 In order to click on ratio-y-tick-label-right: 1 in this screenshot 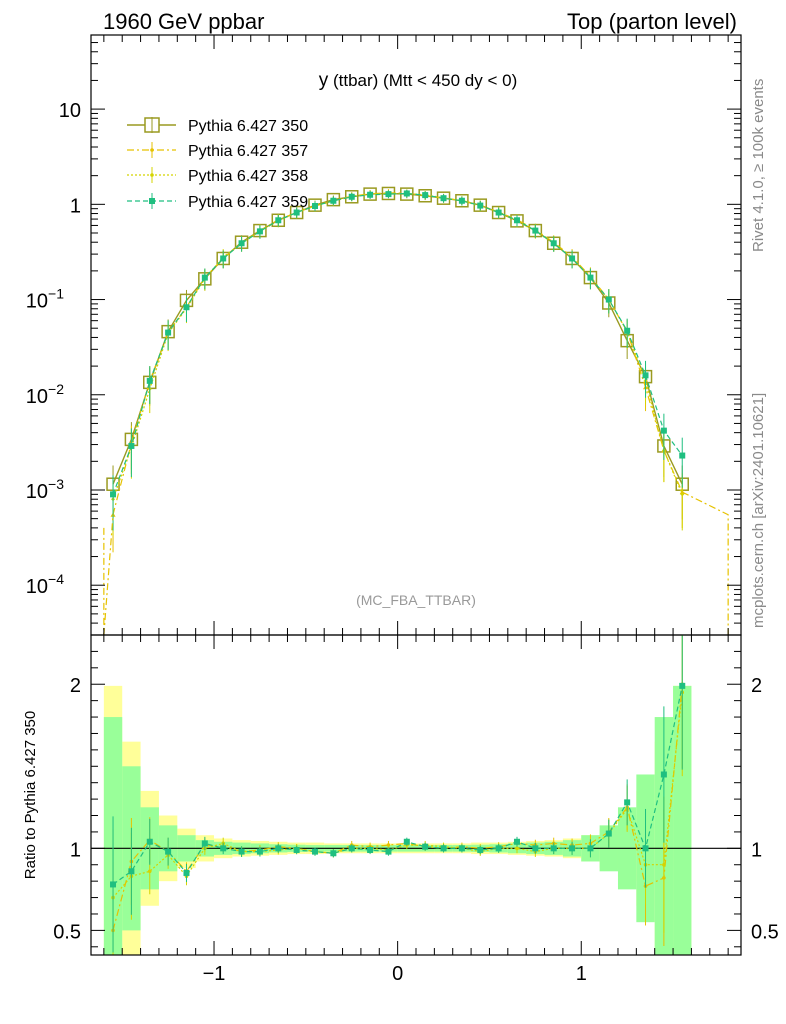, I will do `click(756, 850)`.